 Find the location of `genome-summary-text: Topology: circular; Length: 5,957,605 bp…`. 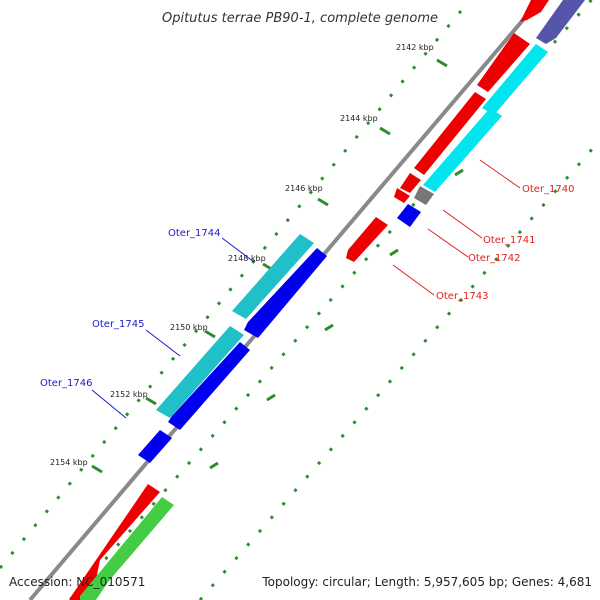

genome-summary-text: Topology: circular; Length: 5,957,605 bp… is located at coordinates (426, 582).